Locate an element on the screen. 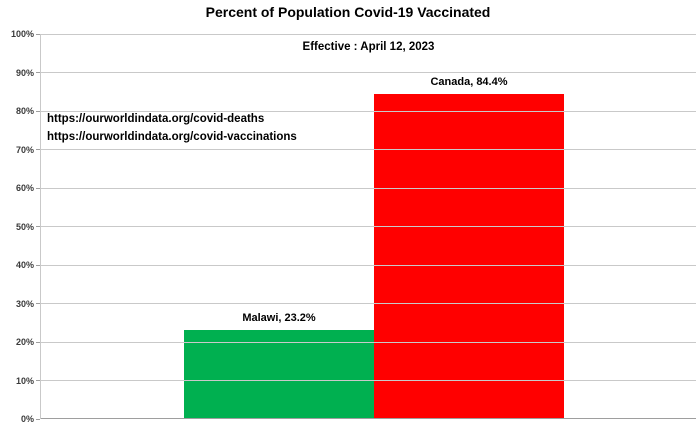 The height and width of the screenshot is (427, 696). y-axis-label: 30% is located at coordinates (24, 303).